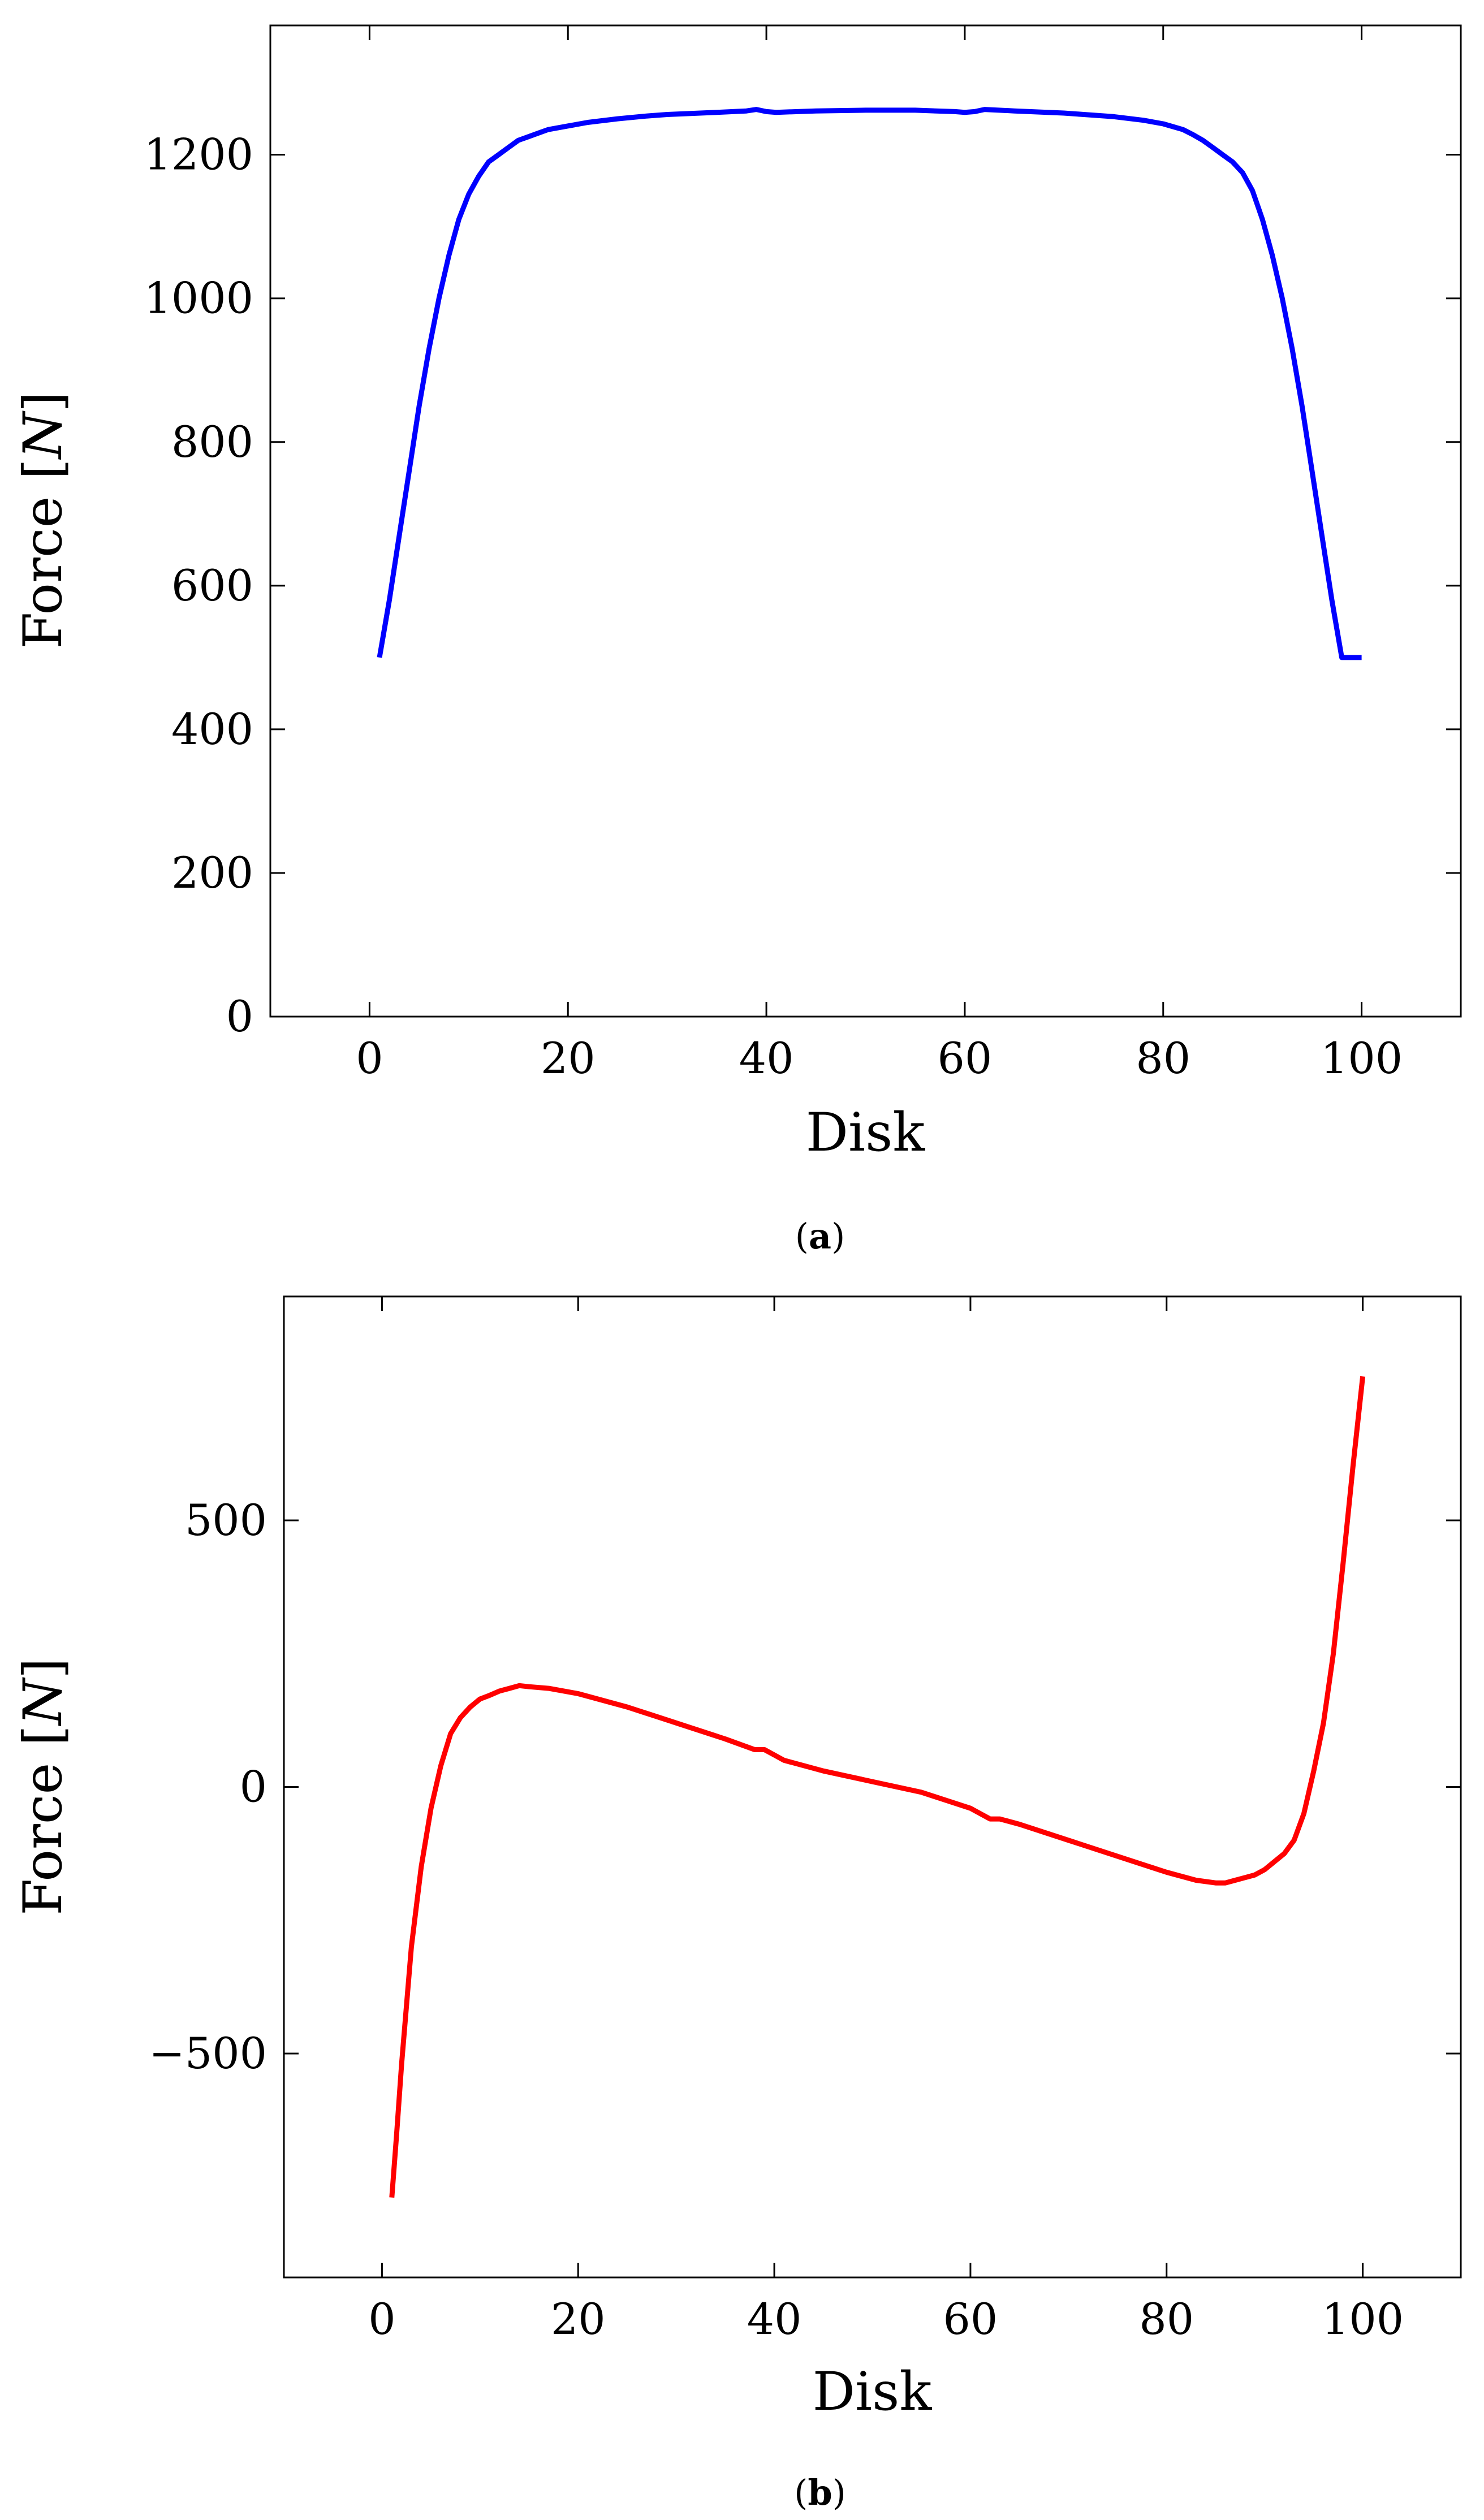 This screenshot has height=2520, width=1484. Describe the element at coordinates (198, 298) in the screenshot. I see `y-tick-label: 1000` at that location.